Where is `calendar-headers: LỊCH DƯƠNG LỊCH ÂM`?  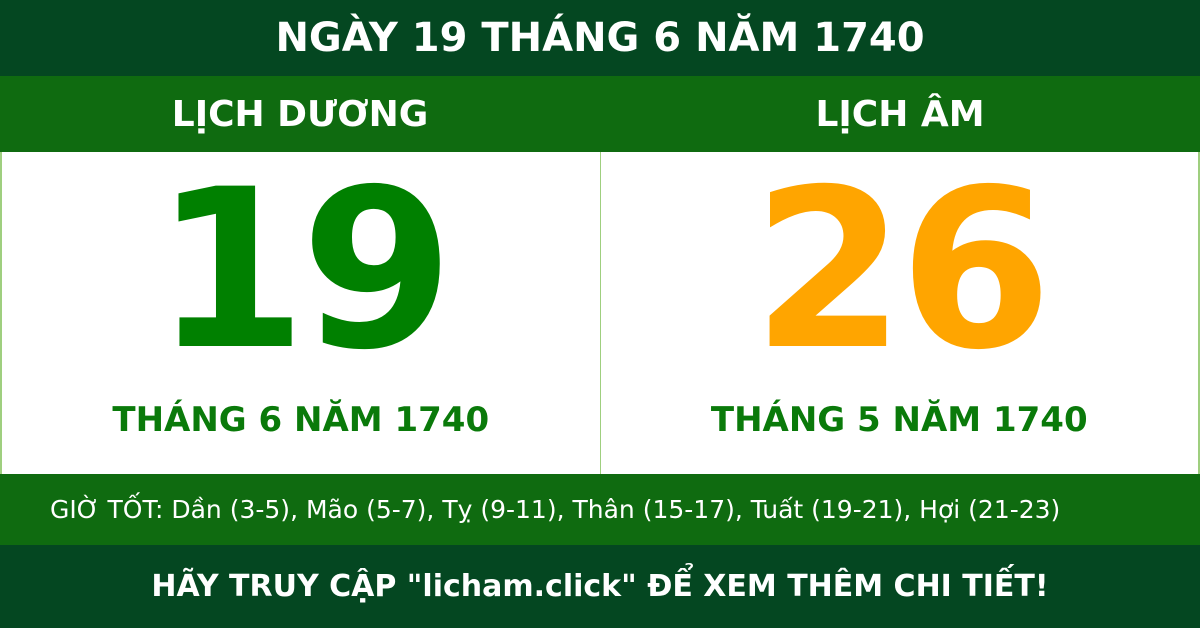 calendar-headers: LỊCH DƯƠNG LỊCH ÂM is located at coordinates (600, 114).